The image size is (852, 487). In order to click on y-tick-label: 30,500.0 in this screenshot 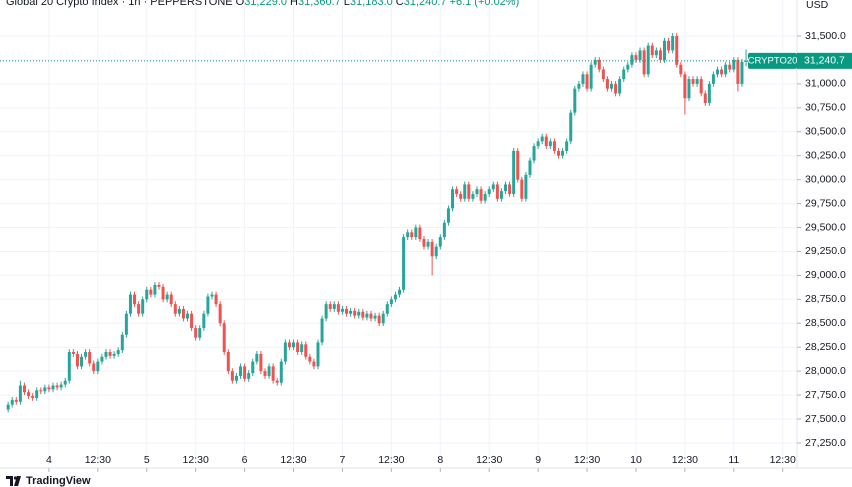, I will do `click(825, 132)`.